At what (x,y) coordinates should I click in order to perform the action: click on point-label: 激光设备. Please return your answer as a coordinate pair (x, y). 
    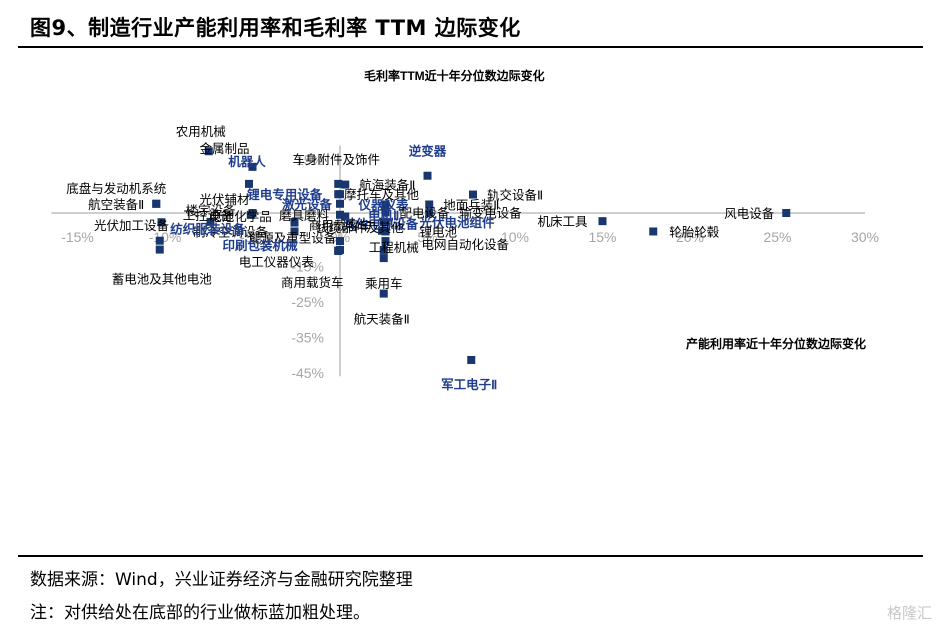
    Looking at the image, I should click on (307, 204).